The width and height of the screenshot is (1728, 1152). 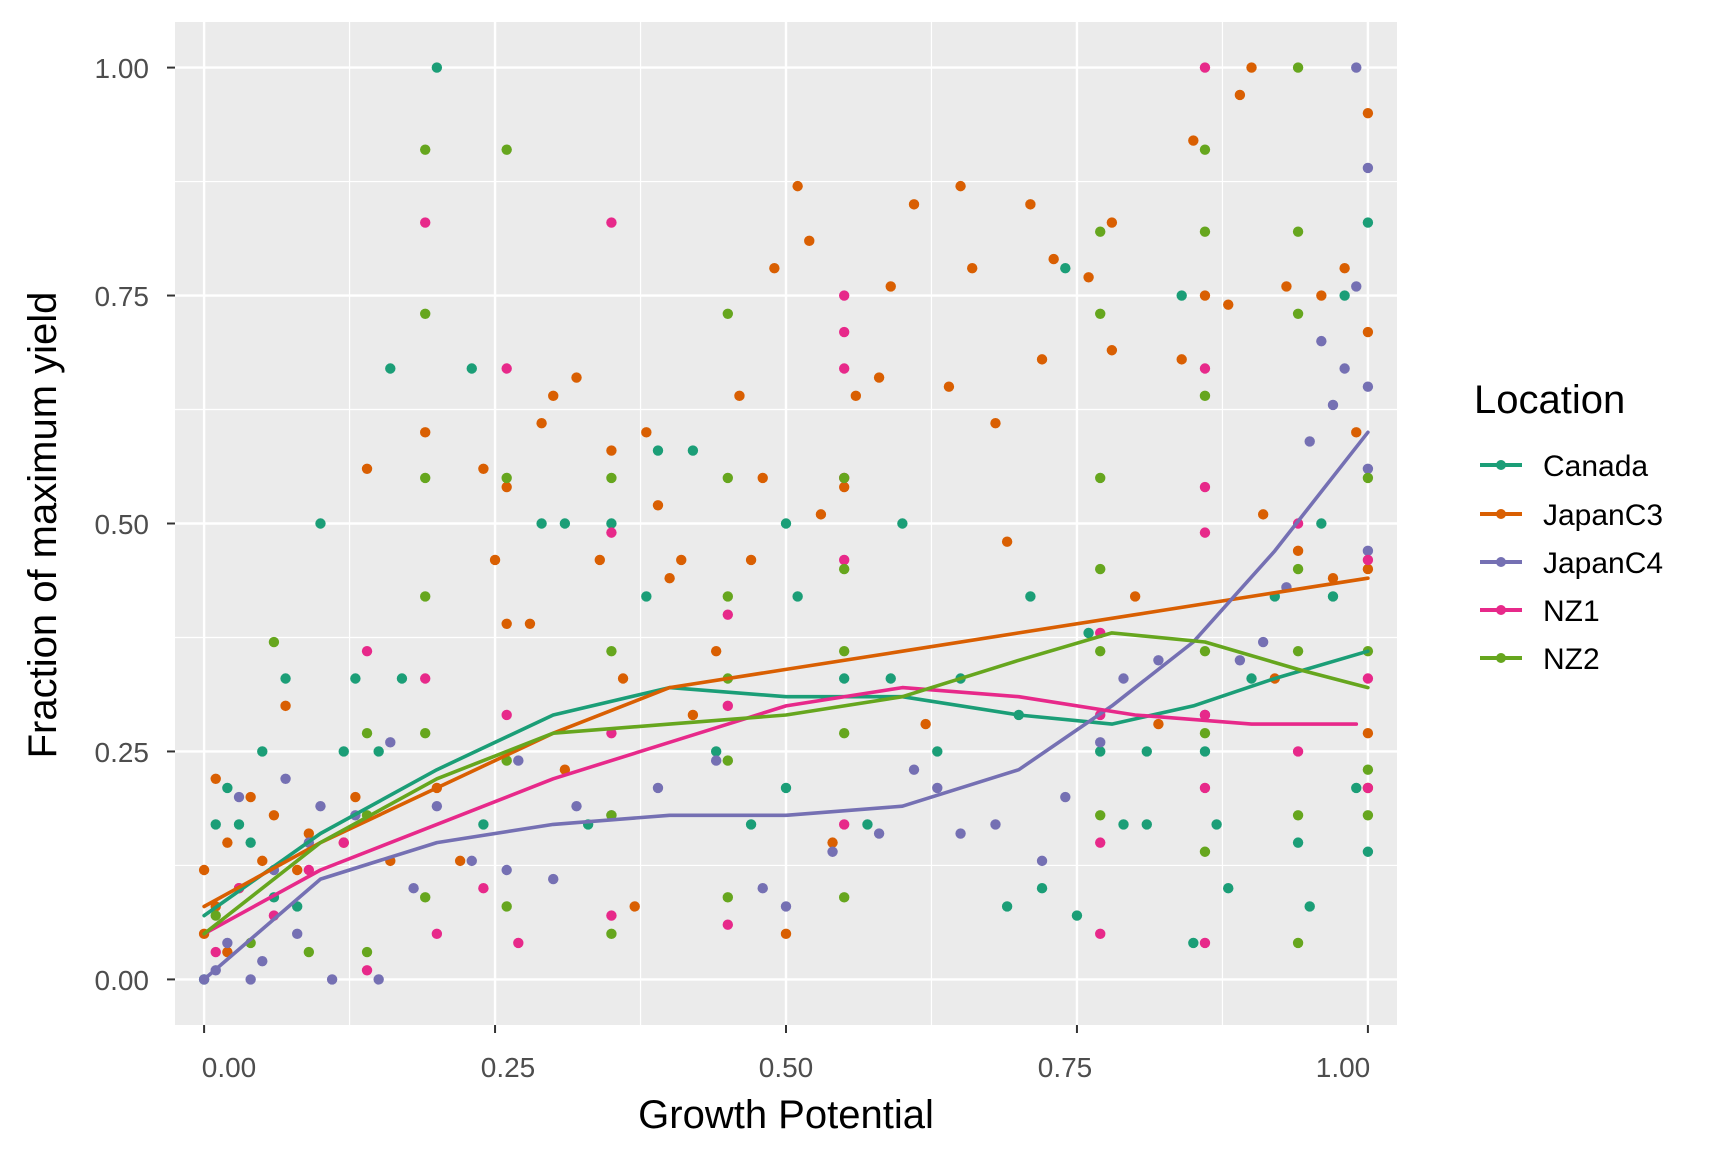 What do you see at coordinates (786, 1067) in the screenshot?
I see `x-tick-label: 0.50` at bounding box center [786, 1067].